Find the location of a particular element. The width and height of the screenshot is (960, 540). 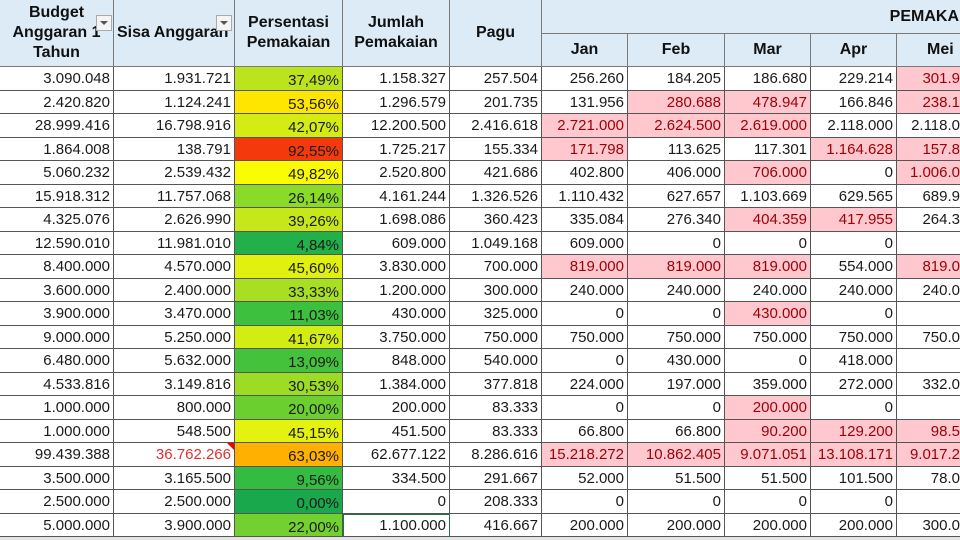

cell-jan: 240.000 is located at coordinates (585, 290).